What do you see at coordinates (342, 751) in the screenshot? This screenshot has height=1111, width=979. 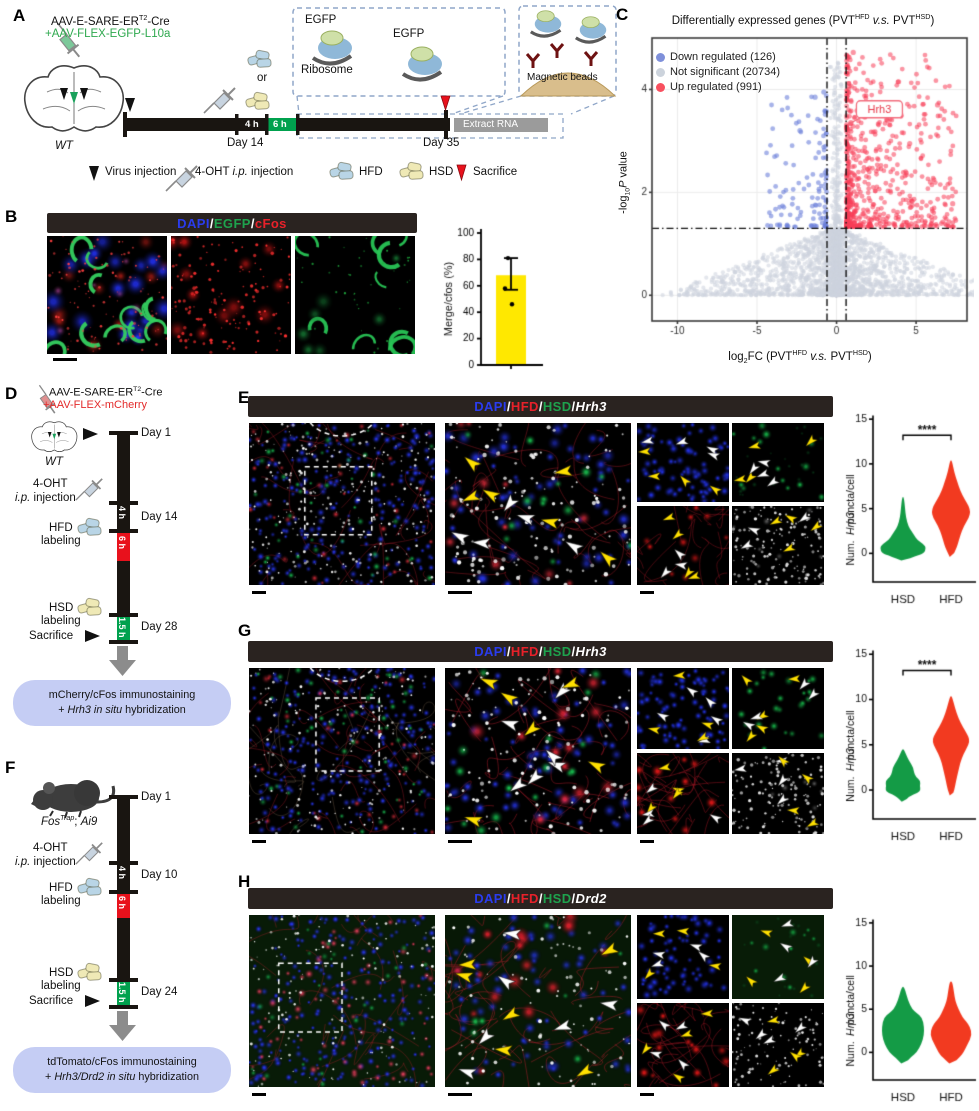 I see `g-overview-image` at bounding box center [342, 751].